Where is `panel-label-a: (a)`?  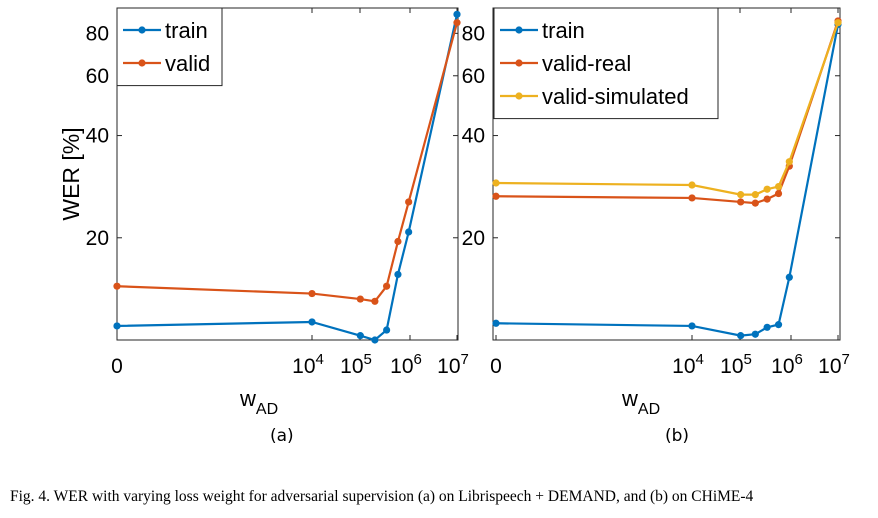
panel-label-a: (a) is located at coordinates (282, 436).